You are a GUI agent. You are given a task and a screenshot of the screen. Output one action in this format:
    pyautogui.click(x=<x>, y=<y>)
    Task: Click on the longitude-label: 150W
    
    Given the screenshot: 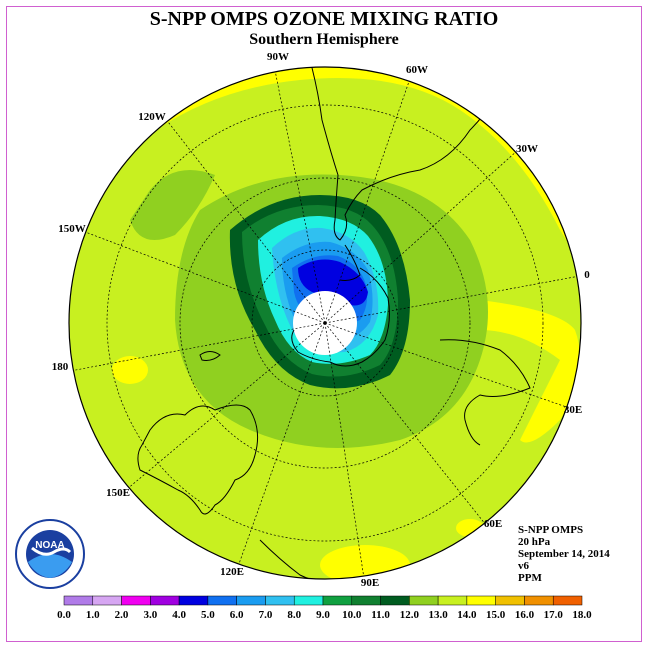 What is the action you would take?
    pyautogui.click(x=72, y=229)
    